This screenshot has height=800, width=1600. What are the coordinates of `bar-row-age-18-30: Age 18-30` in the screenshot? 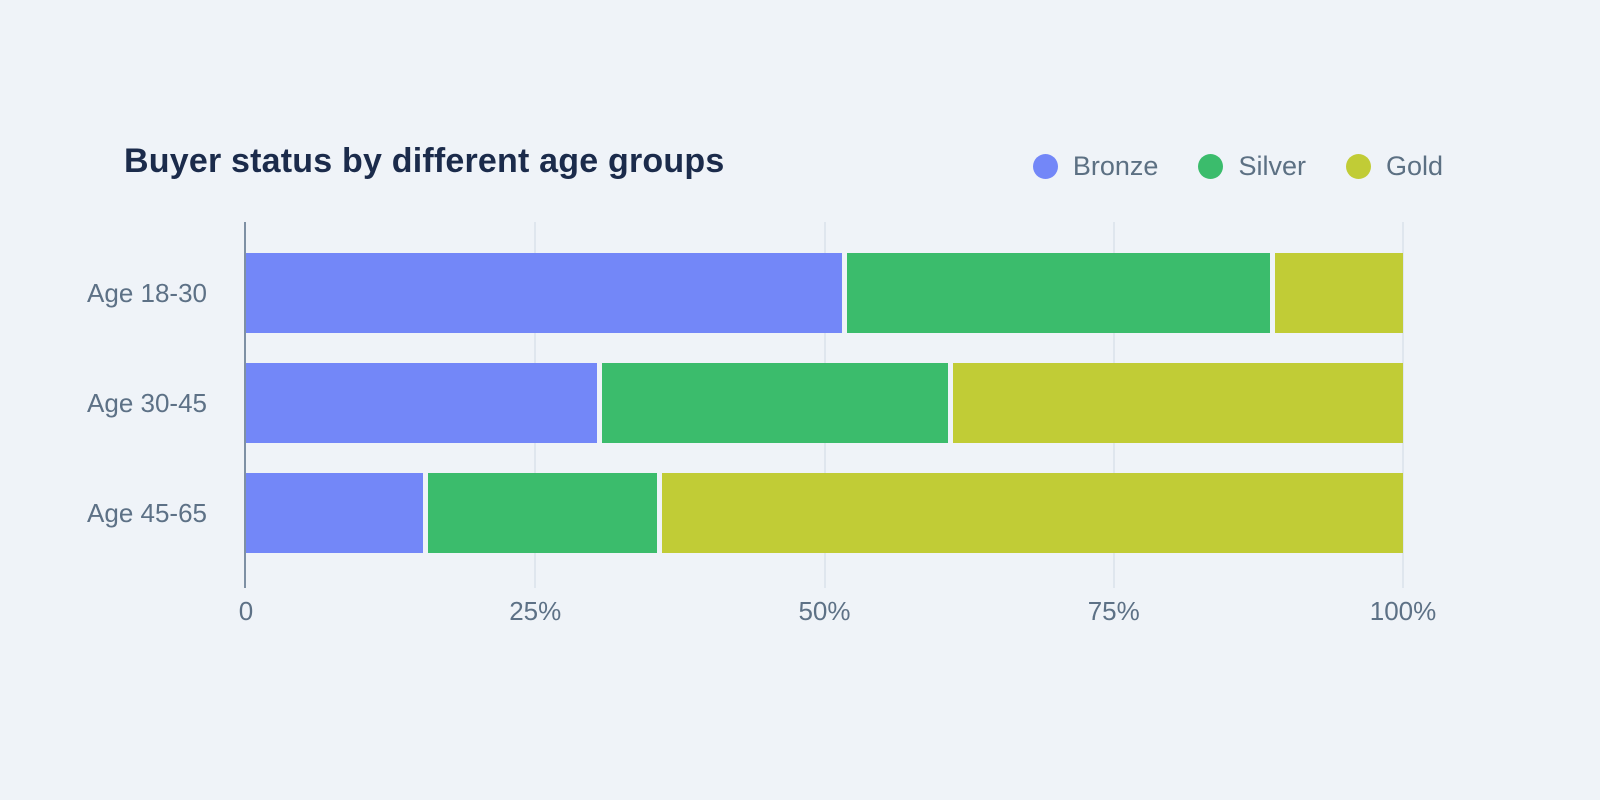 It's located at (745, 293).